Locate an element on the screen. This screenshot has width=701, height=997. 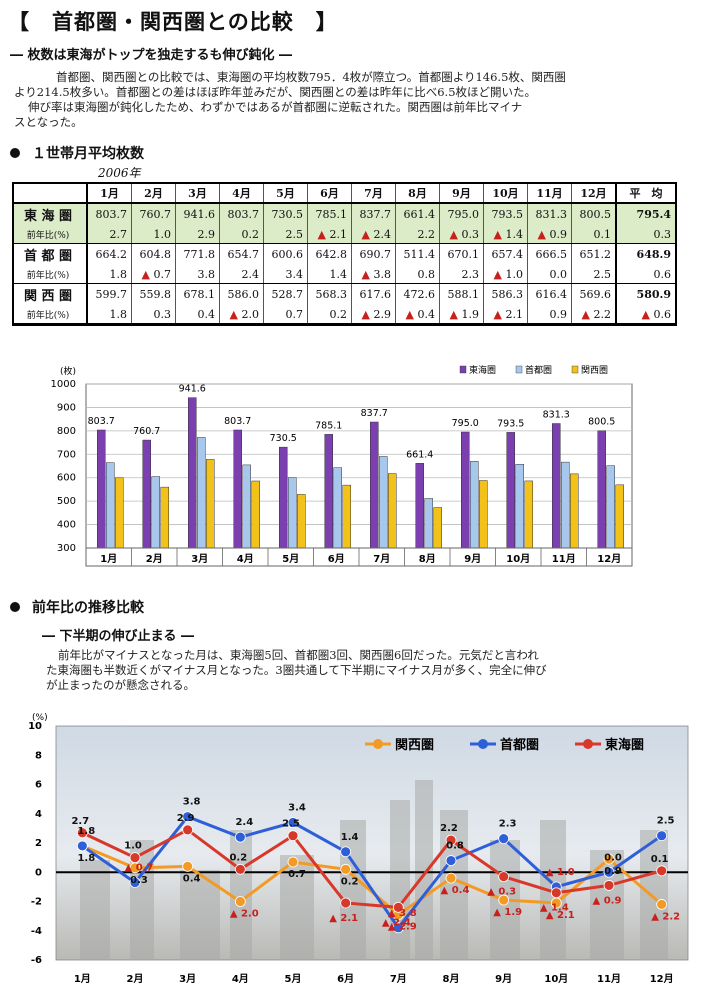
line-y-tick-label: -4 is located at coordinates (36, 931).